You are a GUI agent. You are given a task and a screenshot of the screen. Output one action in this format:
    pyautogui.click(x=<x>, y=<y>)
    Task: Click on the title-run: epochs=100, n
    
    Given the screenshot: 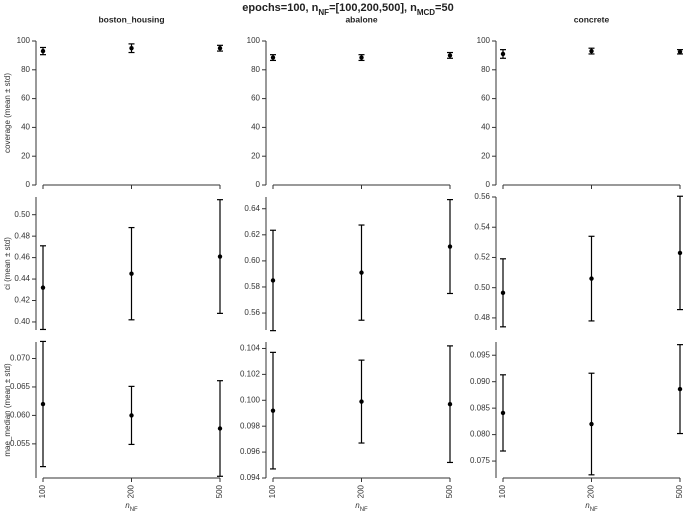 What is the action you would take?
    pyautogui.click(x=280, y=8)
    